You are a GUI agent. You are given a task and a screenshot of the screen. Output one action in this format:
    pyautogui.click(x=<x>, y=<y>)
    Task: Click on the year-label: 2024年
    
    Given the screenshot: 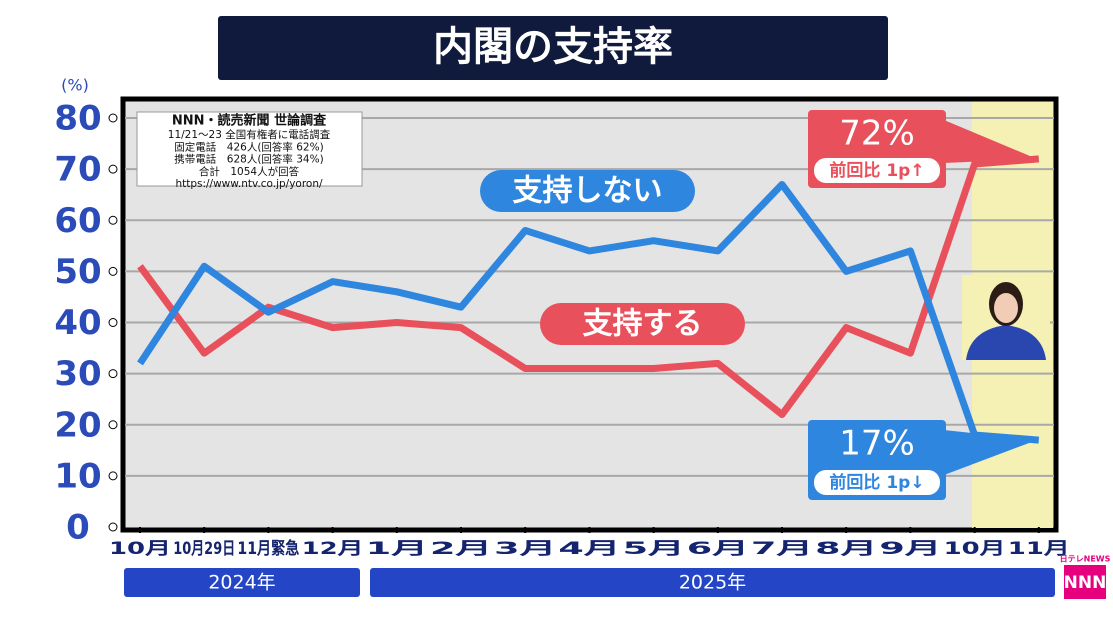 What is the action you would take?
    pyautogui.click(x=241, y=583)
    